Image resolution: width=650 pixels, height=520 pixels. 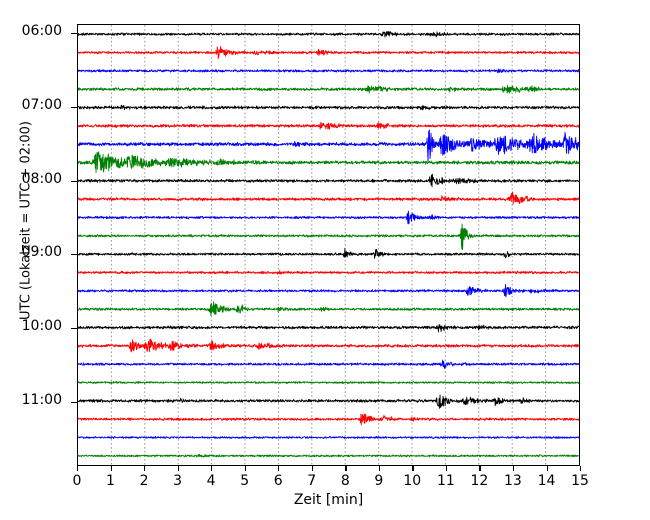 What do you see at coordinates (328, 500) in the screenshot?
I see `x-axis-title: Zeit [min]` at bounding box center [328, 500].